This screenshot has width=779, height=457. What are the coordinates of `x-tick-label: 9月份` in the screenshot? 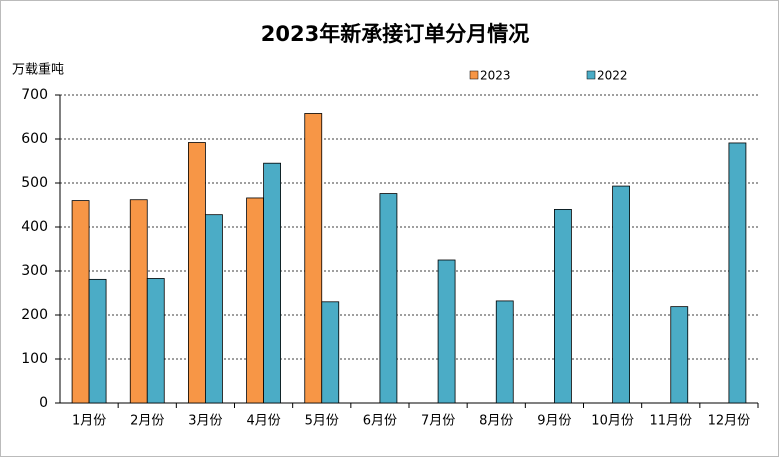 It's located at (554, 421).